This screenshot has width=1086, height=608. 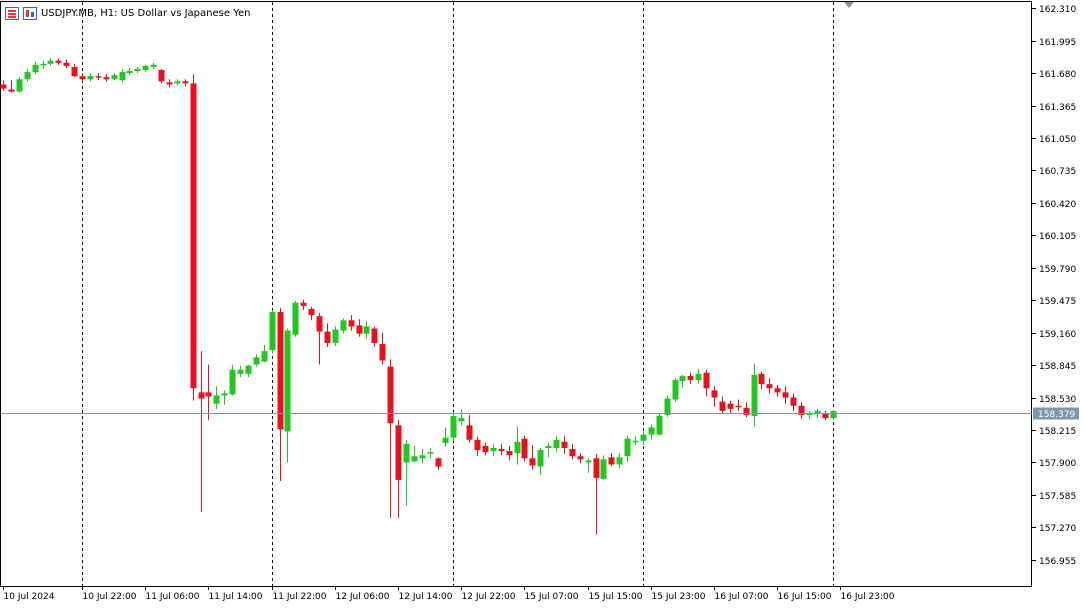 What do you see at coordinates (1057, 464) in the screenshot?
I see `y-tick-label-14: 157.900` at bounding box center [1057, 464].